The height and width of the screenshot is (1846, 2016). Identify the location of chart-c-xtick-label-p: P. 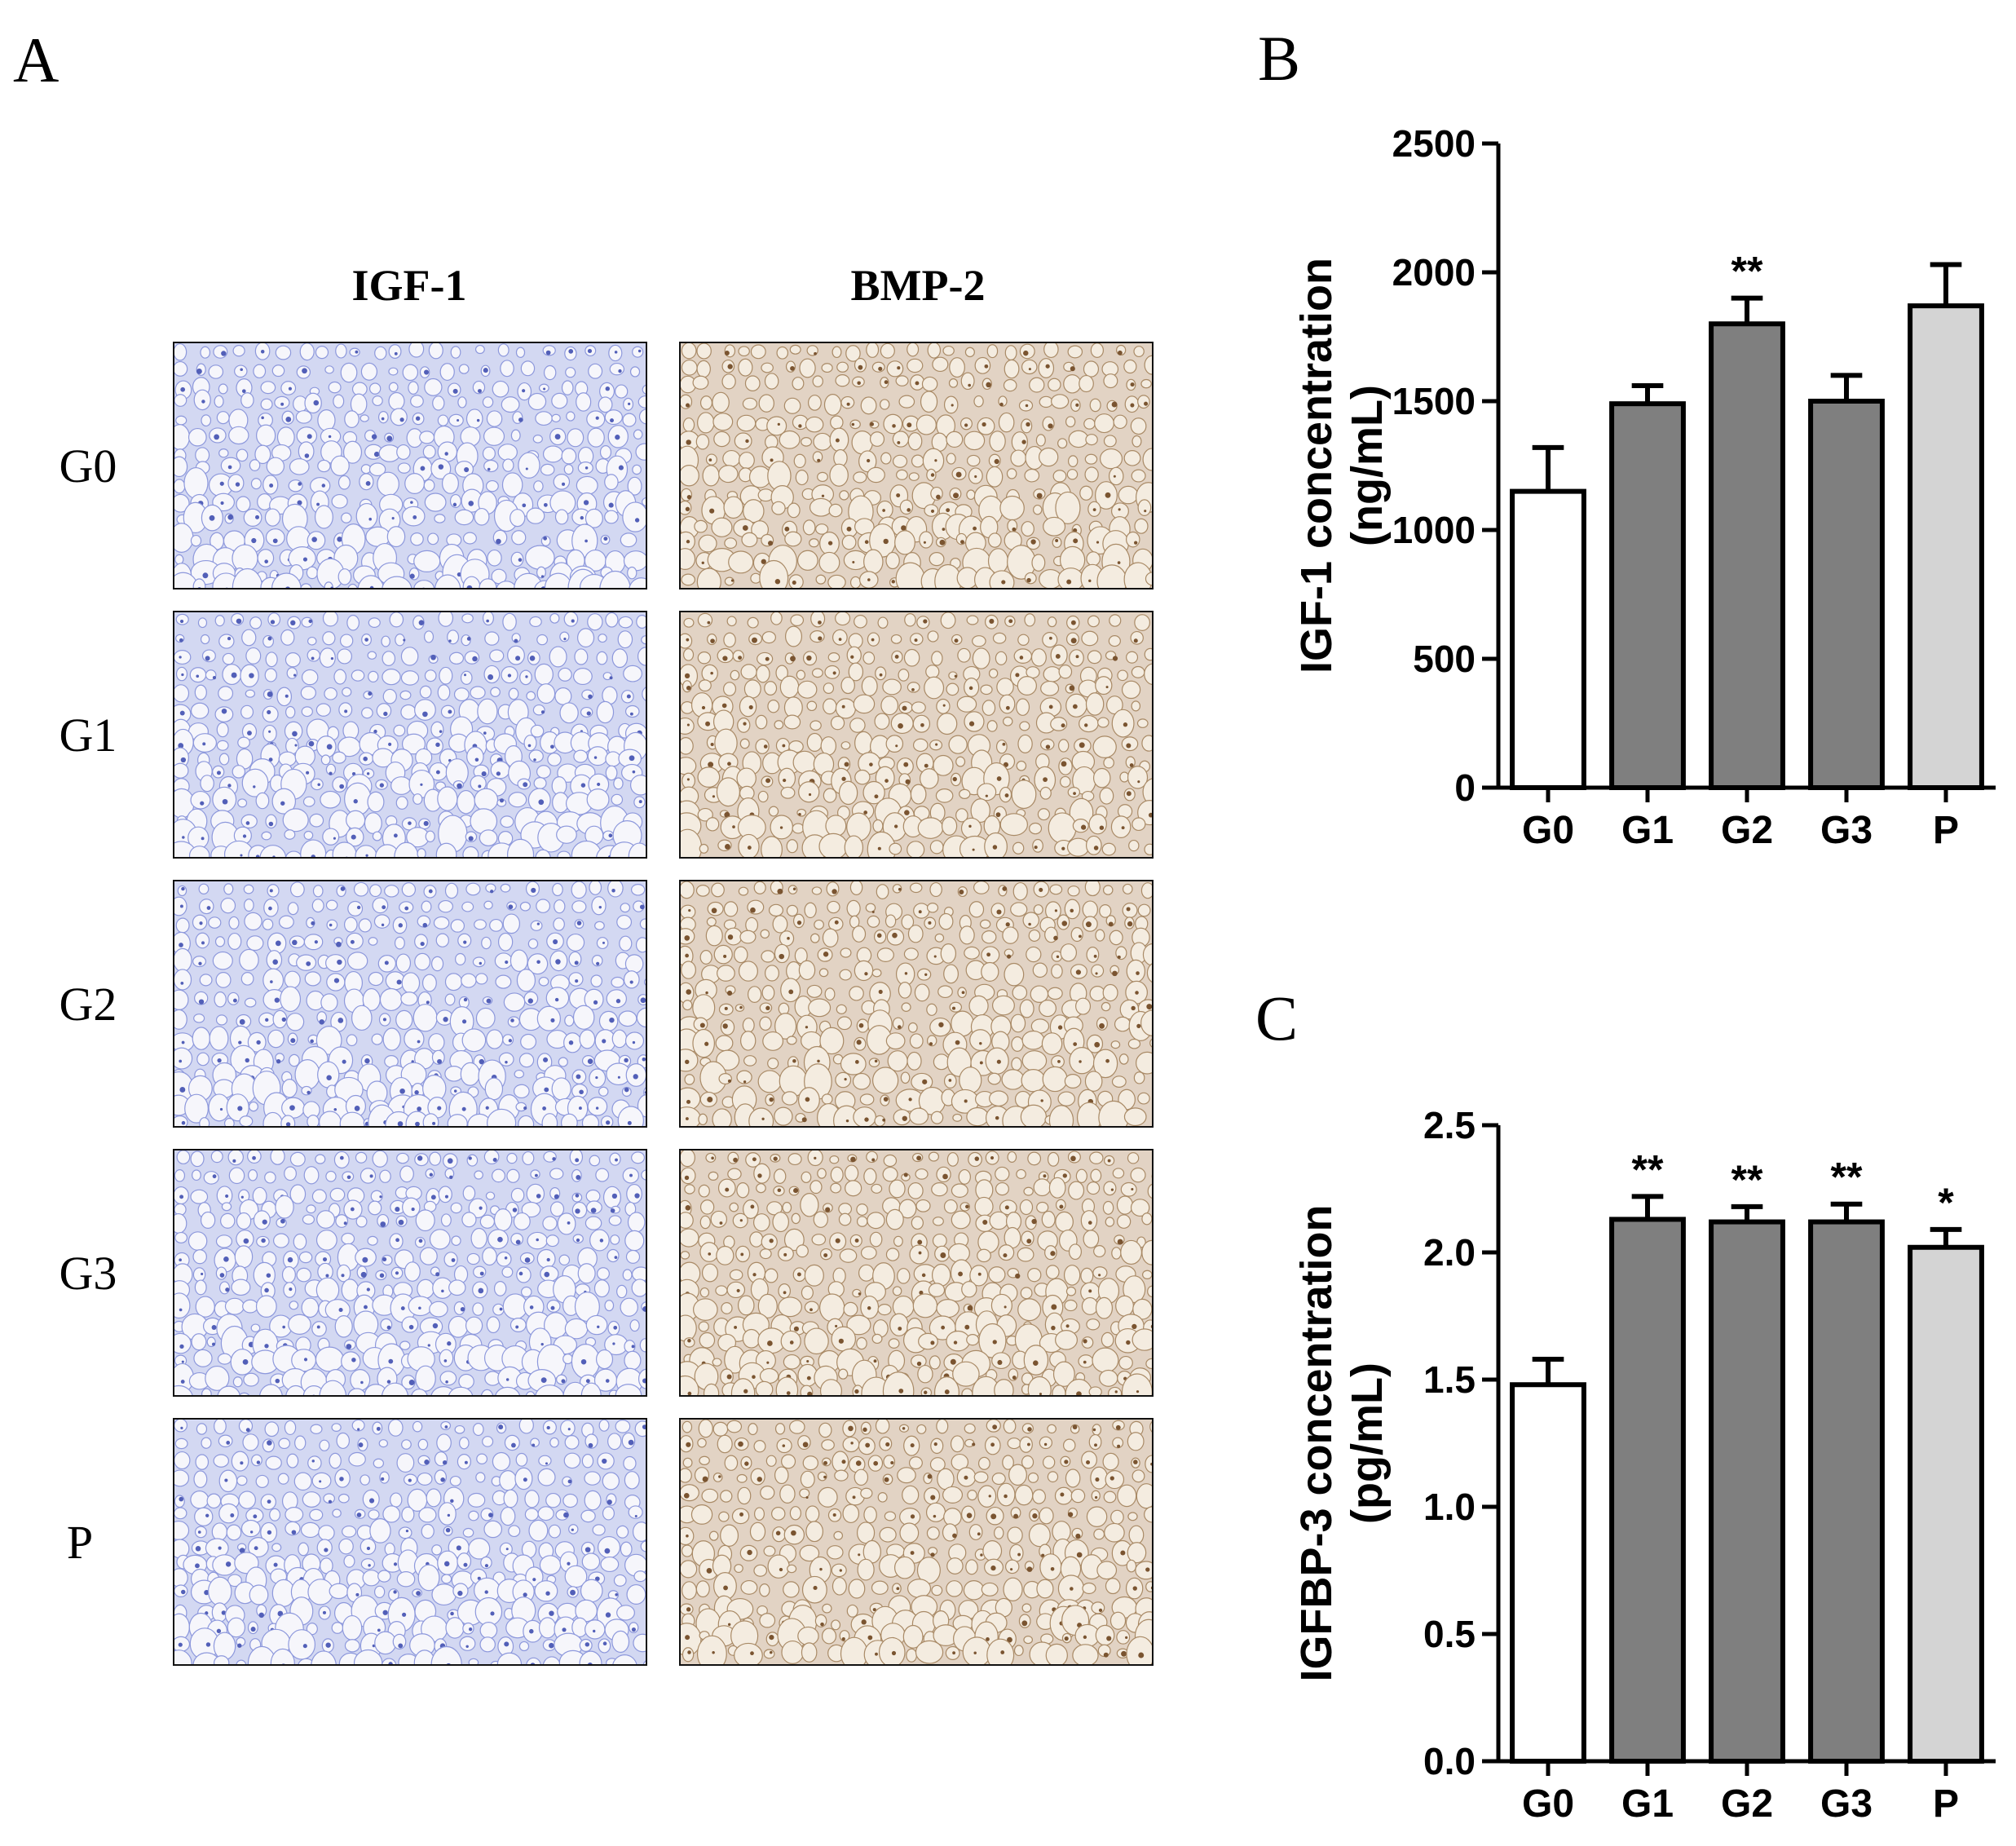
(1946, 1804).